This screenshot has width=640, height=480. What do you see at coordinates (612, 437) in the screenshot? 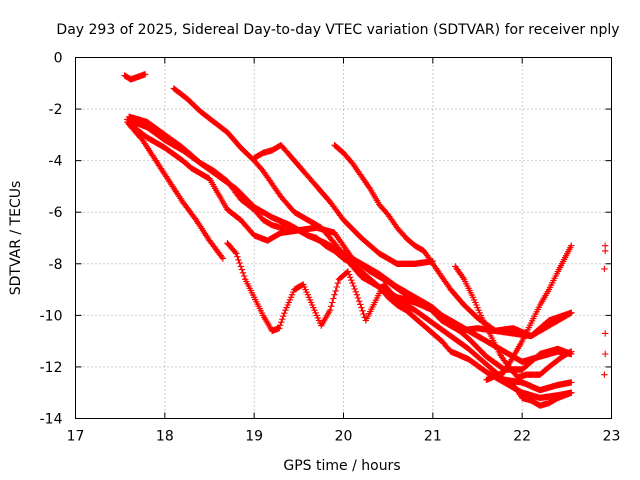
I see `x-tick-label: 23` at bounding box center [612, 437].